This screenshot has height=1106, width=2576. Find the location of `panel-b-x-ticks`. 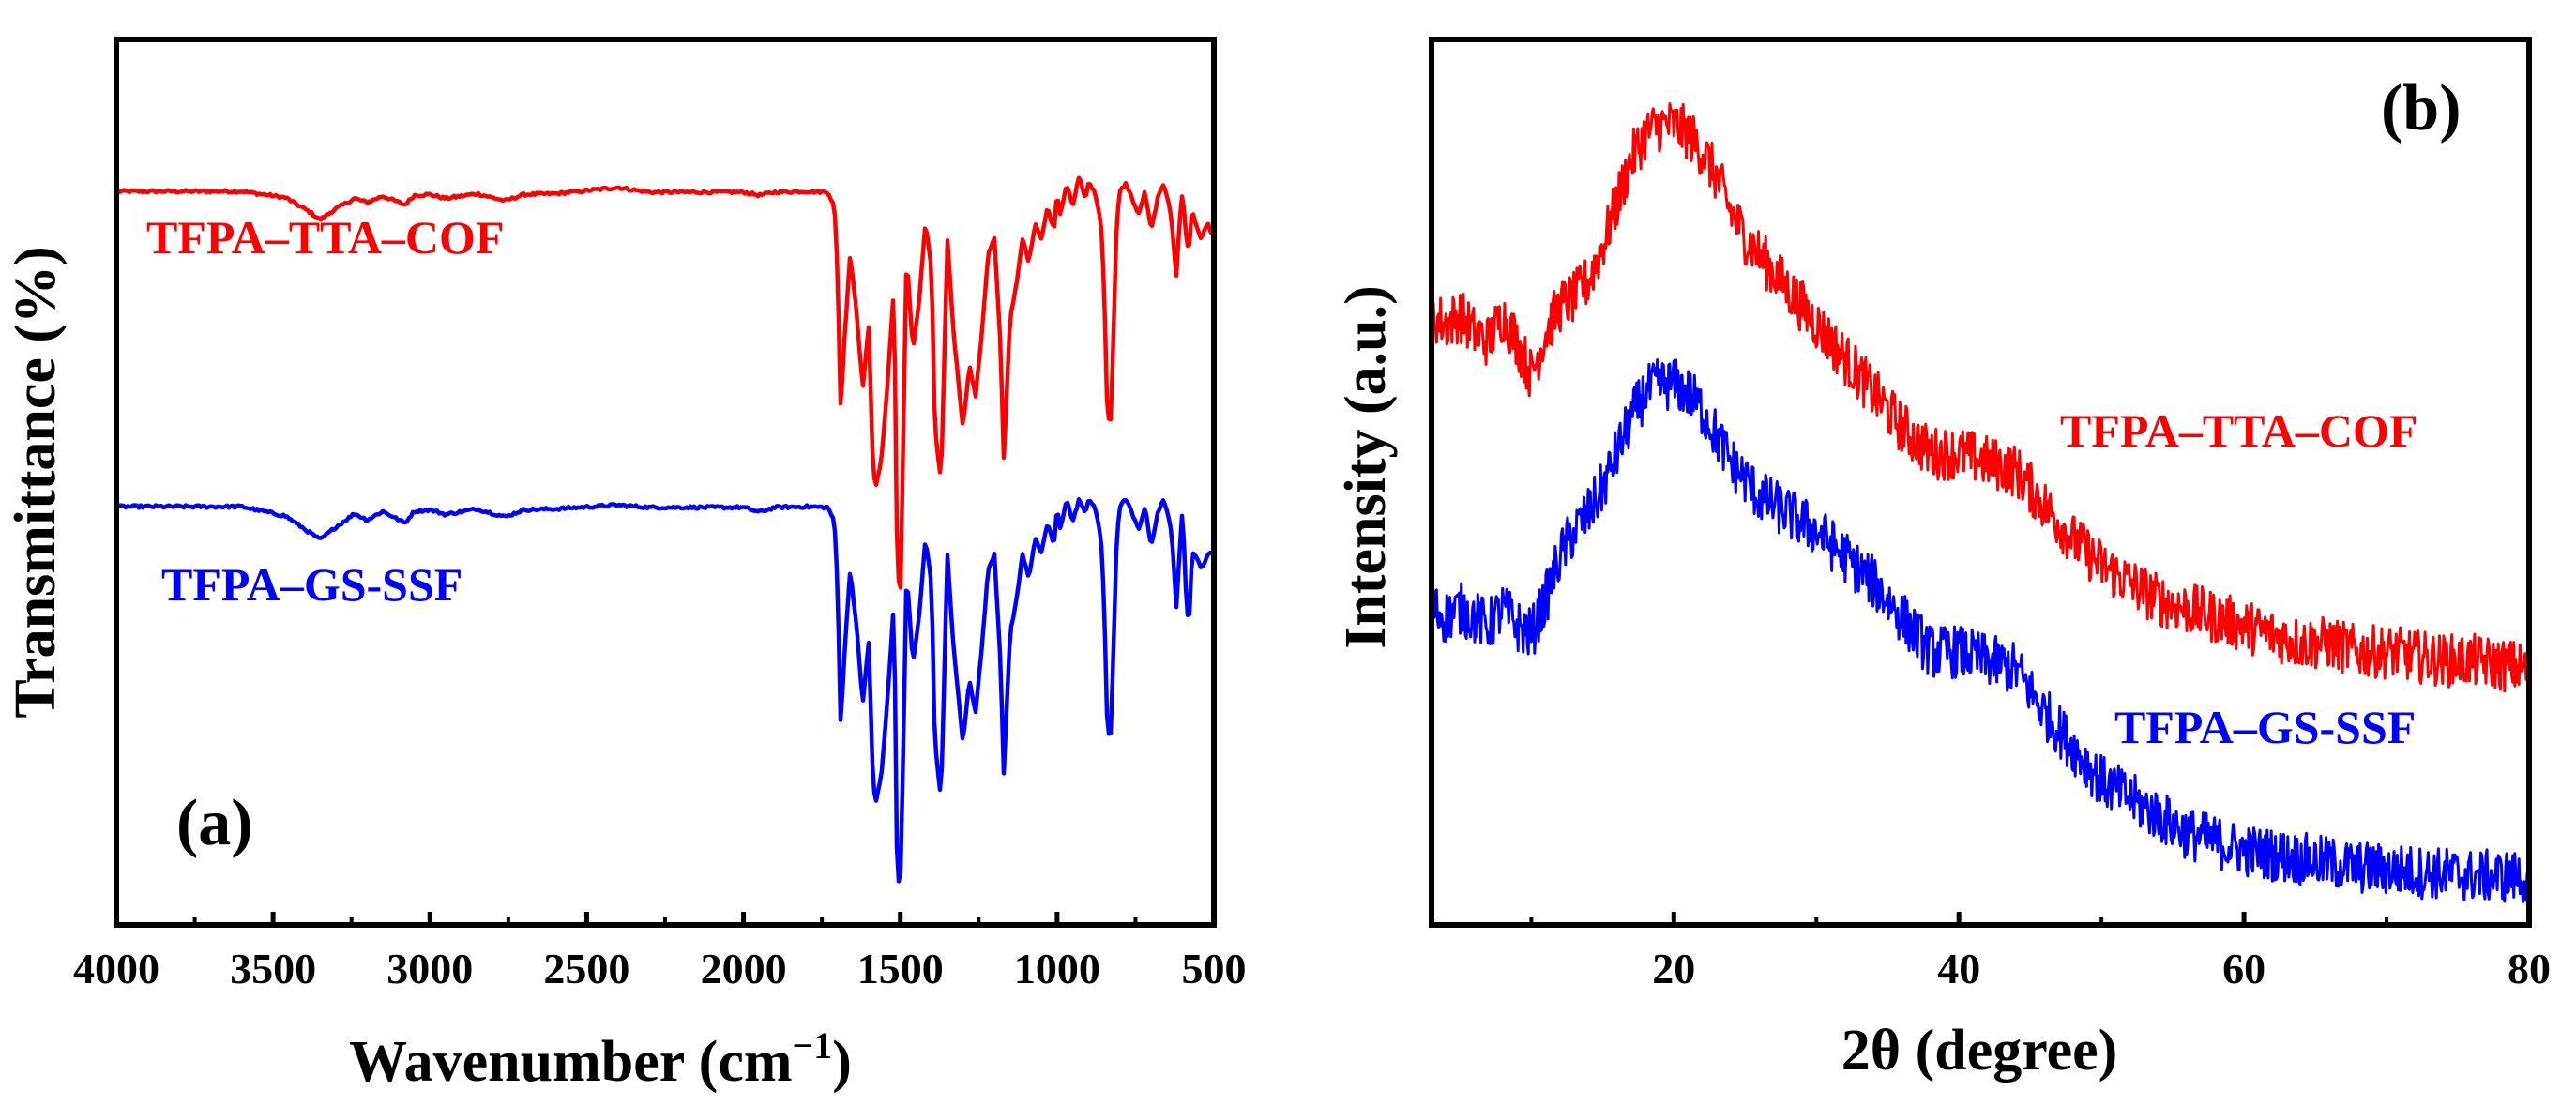

panel-b-x-ticks is located at coordinates (2030, 918).